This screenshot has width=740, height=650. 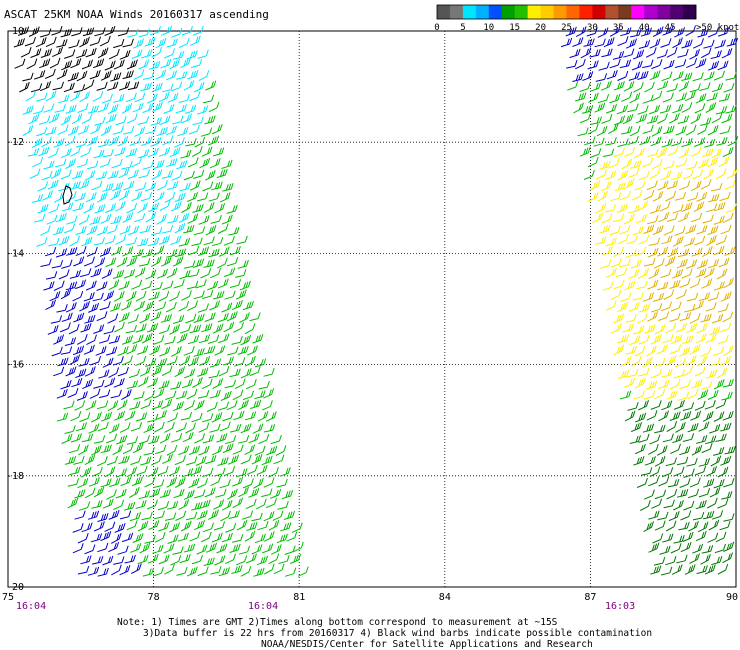 What do you see at coordinates (8, 597) in the screenshot?
I see `longitude-label: 75` at bounding box center [8, 597].